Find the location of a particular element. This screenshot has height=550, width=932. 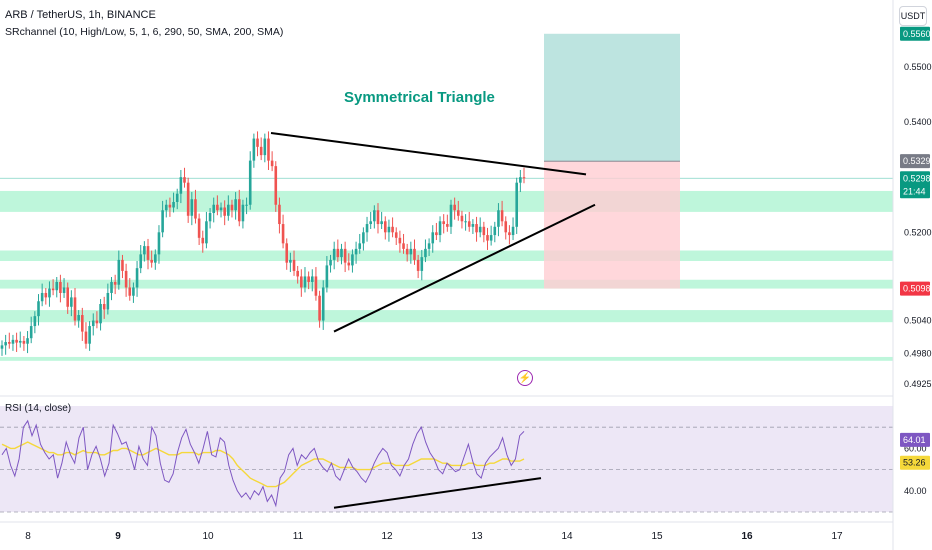

tp-price-tag: 0.5560 is located at coordinates (917, 34).